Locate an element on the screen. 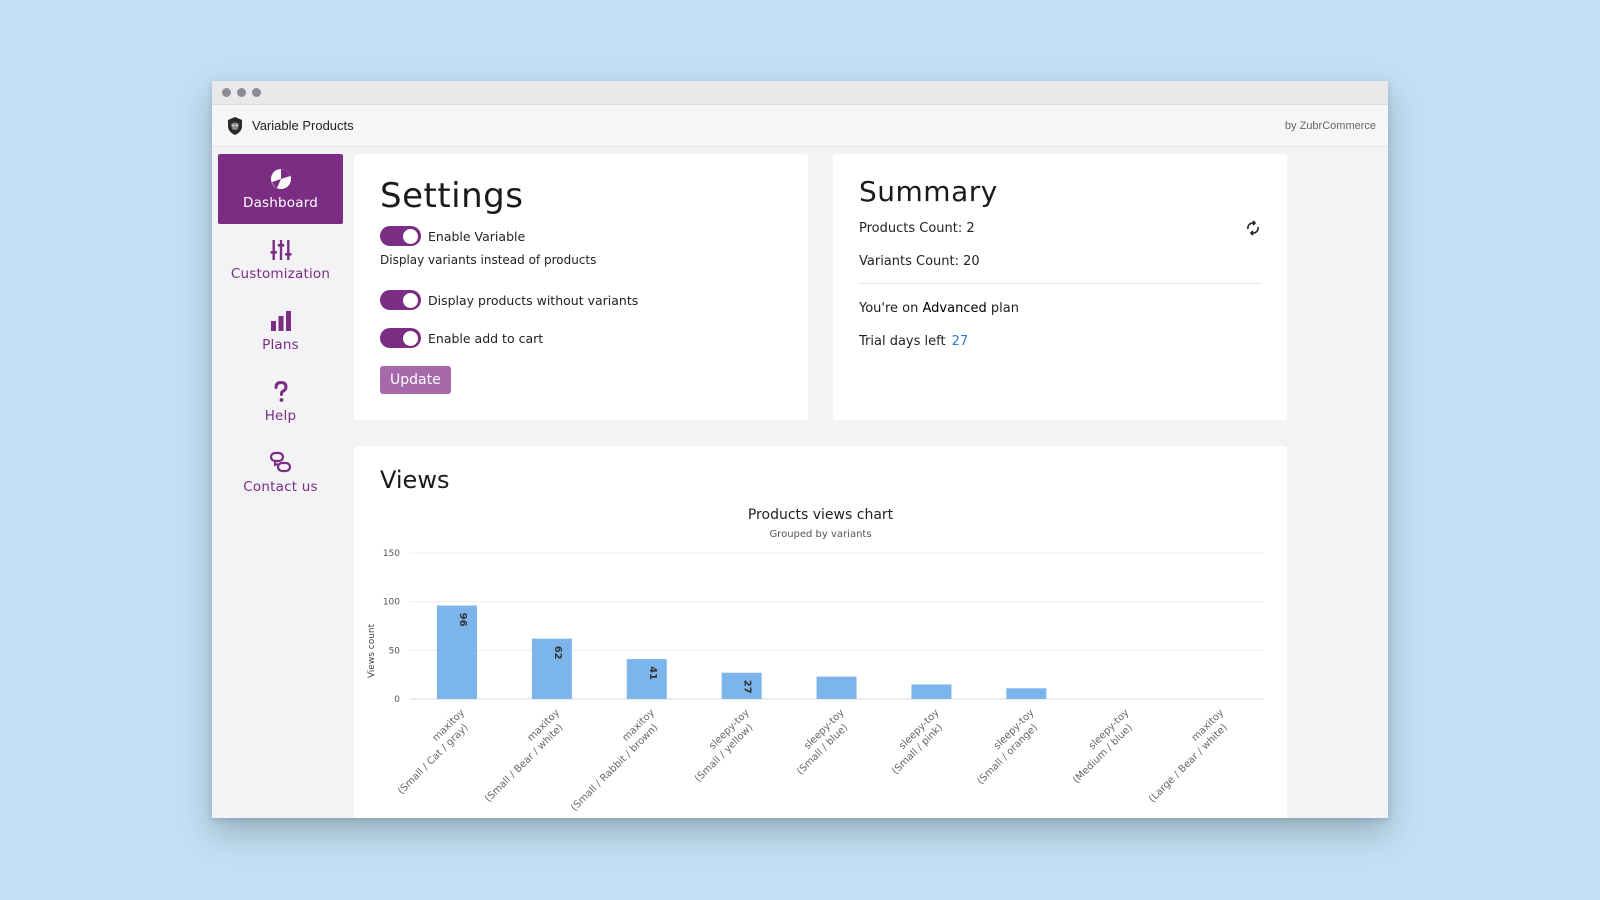 Image resolution: width=1600 pixels, height=900 pixels. enable-variable-row: Enable Variable is located at coordinates (581, 236).